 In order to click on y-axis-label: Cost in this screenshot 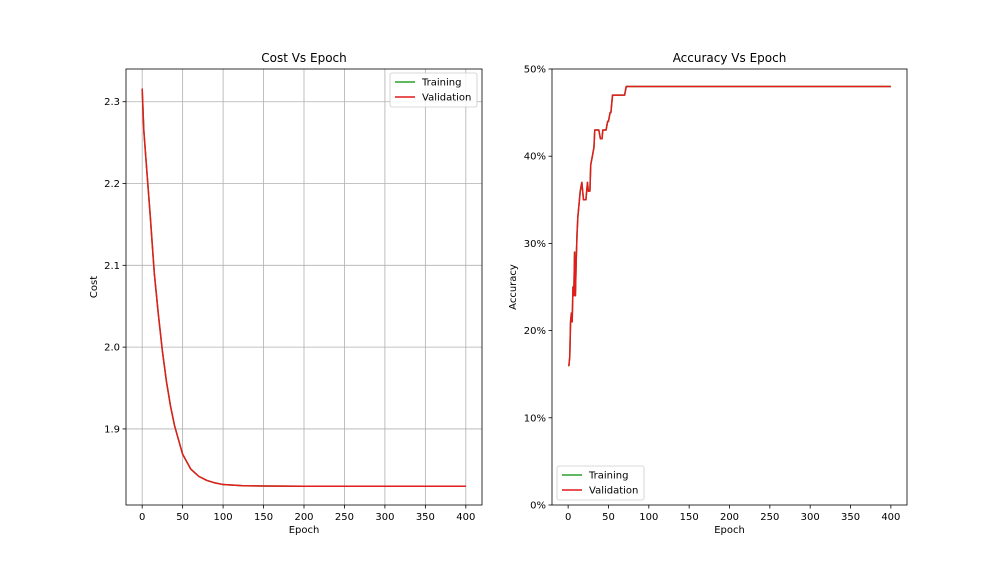, I will do `click(94, 287)`.